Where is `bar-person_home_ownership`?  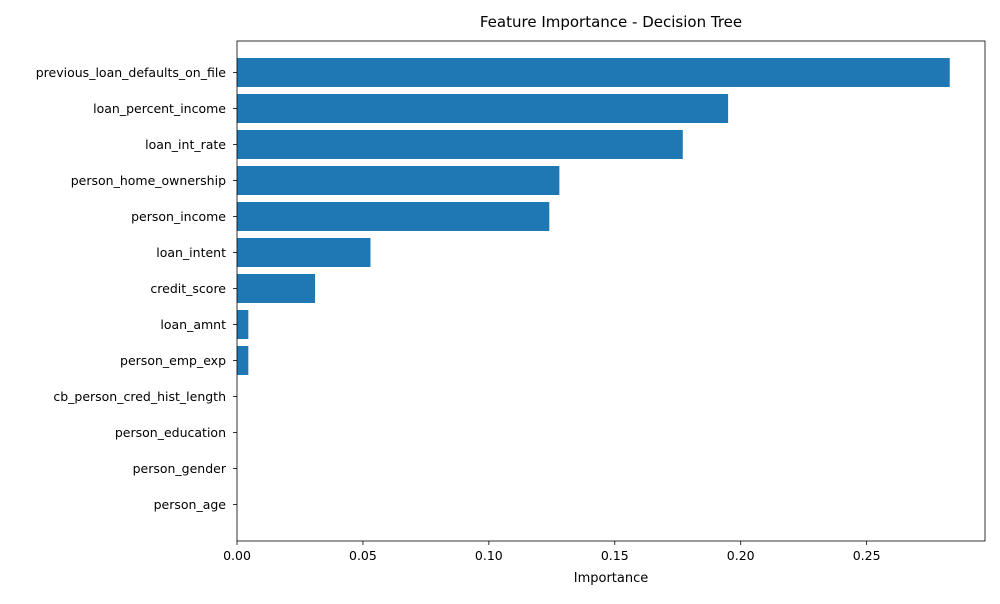
bar-person_home_ownership is located at coordinates (398, 180).